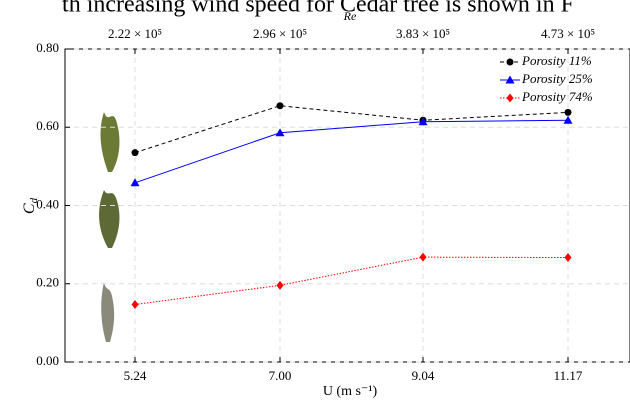 The image size is (630, 402). I want to click on y-label-subscript: d, so click(34, 200).